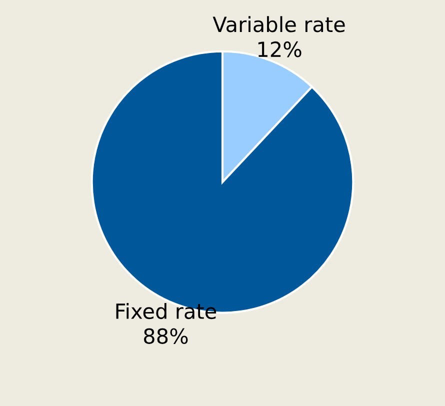  What do you see at coordinates (280, 49) in the screenshot?
I see `data-label: 12%` at bounding box center [280, 49].